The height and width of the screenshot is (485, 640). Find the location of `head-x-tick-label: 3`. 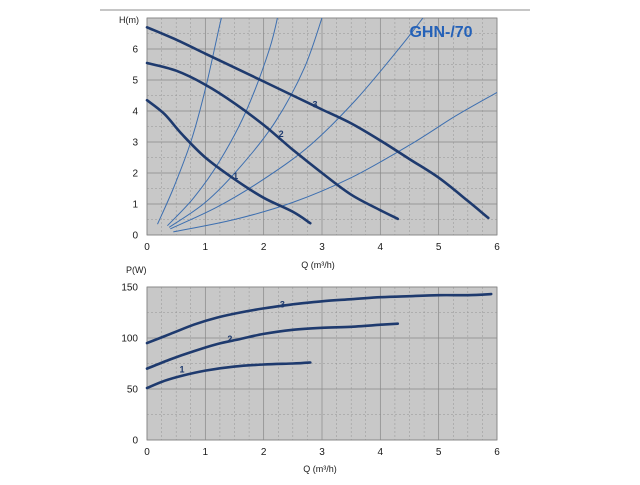

head-x-tick-label: 3 is located at coordinates (322, 247).